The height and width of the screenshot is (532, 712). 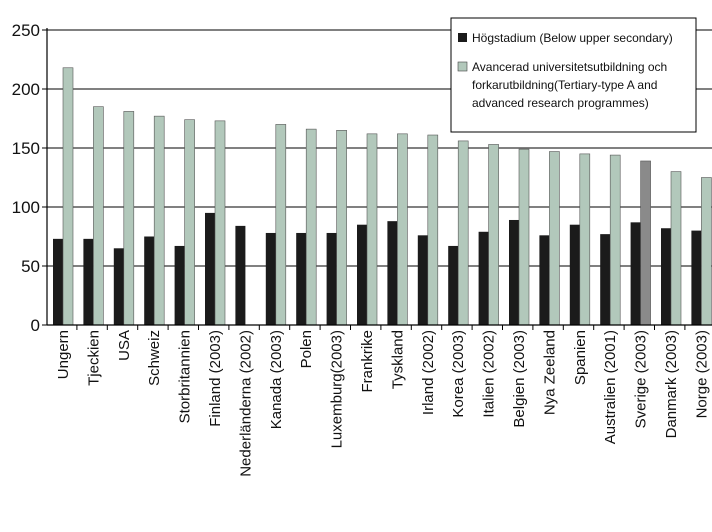 What do you see at coordinates (26, 207) in the screenshot?
I see `y-tick-label: 100` at bounding box center [26, 207].